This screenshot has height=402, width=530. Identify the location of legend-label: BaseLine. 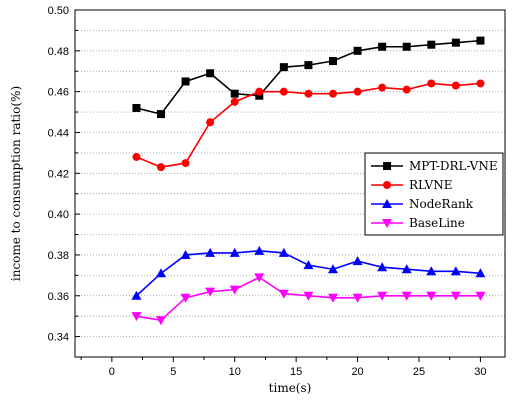
(437, 223).